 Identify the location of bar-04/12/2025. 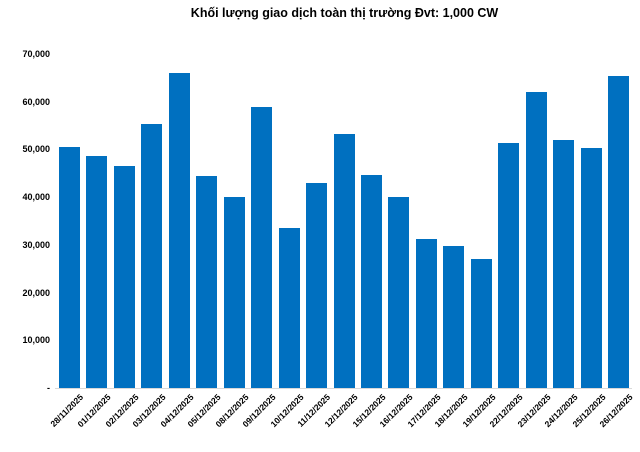
(179, 230).